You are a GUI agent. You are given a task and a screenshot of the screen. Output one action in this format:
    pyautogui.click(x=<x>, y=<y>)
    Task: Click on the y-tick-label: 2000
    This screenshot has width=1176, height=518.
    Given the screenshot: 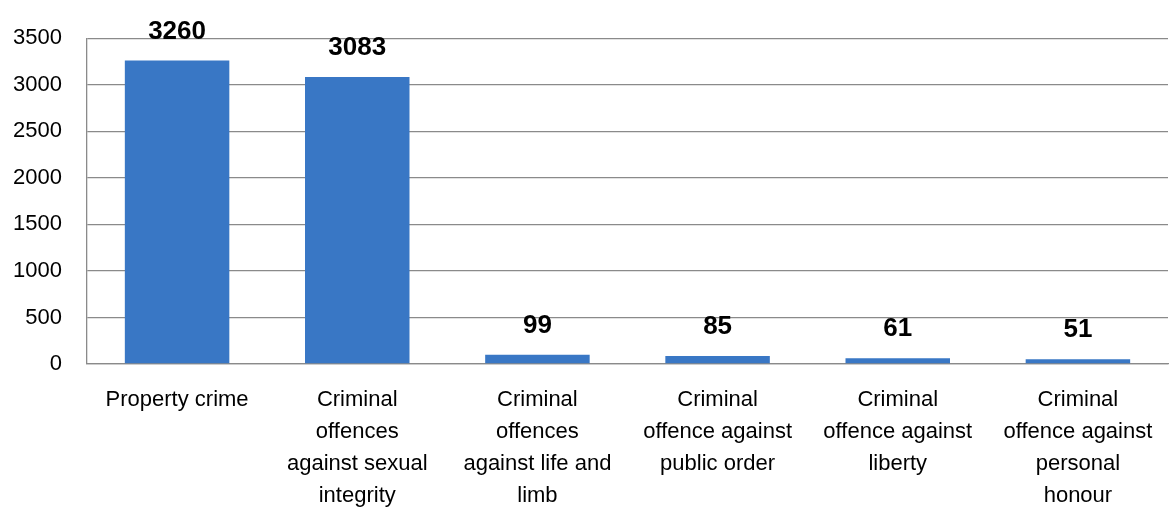 What is the action you would take?
    pyautogui.click(x=37, y=176)
    